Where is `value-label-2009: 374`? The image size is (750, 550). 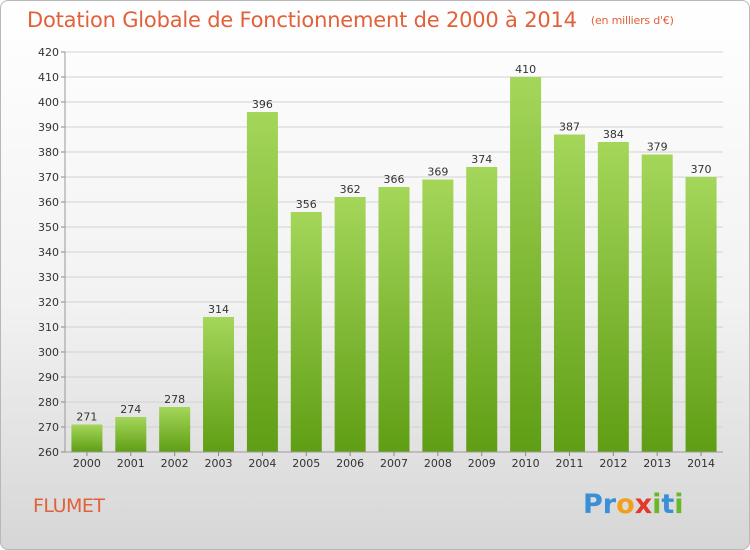
value-label-2009: 374 is located at coordinates (481, 159).